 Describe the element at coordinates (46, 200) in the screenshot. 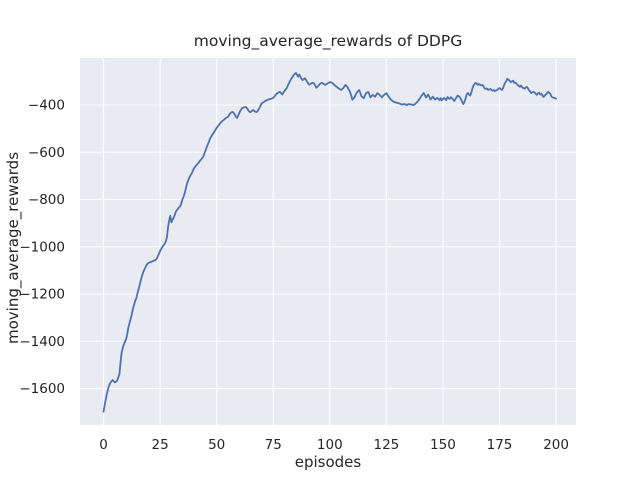

I see `y-tick-label: −800` at that location.